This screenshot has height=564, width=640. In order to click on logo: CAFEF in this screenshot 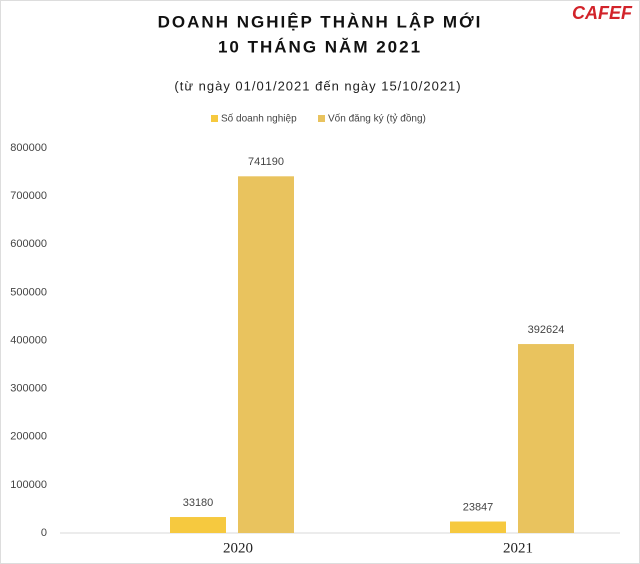, I will do `click(602, 13)`.